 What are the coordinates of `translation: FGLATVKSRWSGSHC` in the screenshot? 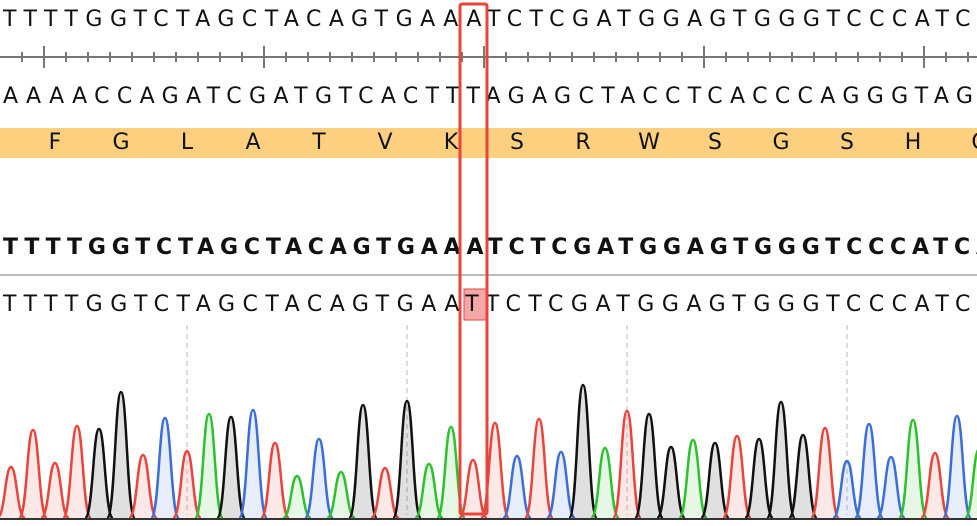 It's located at (513, 142).